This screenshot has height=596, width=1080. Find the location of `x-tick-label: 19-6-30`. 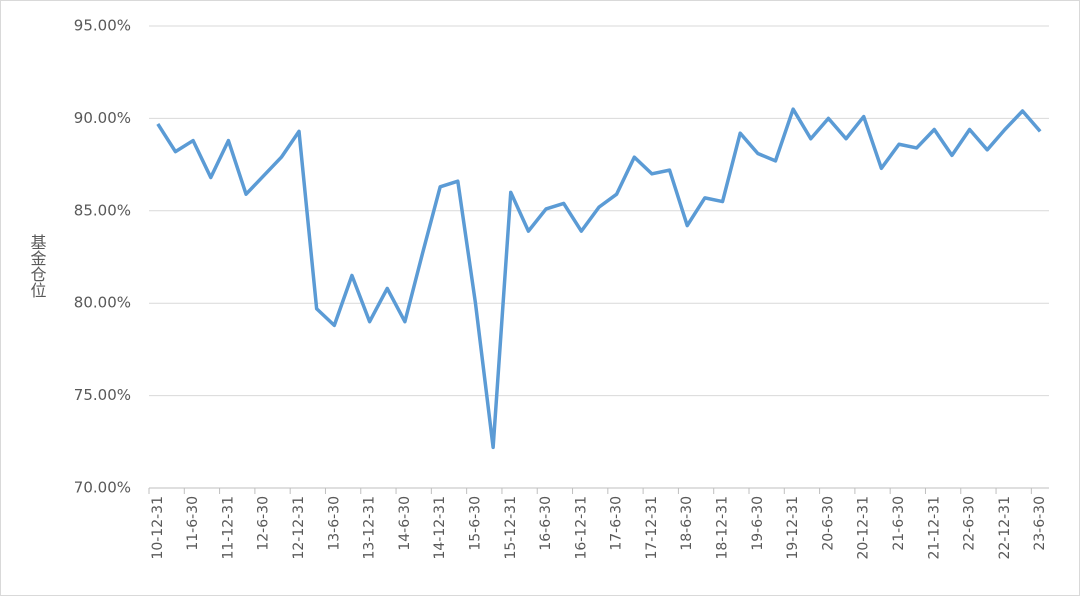

x-tick-label: 19-6-30 is located at coordinates (758, 523).